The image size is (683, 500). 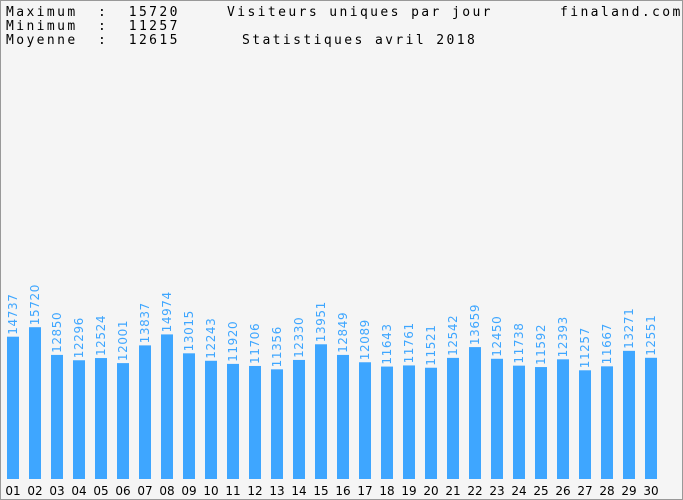 I want to click on tick-label-01: 01, so click(x=12, y=491).